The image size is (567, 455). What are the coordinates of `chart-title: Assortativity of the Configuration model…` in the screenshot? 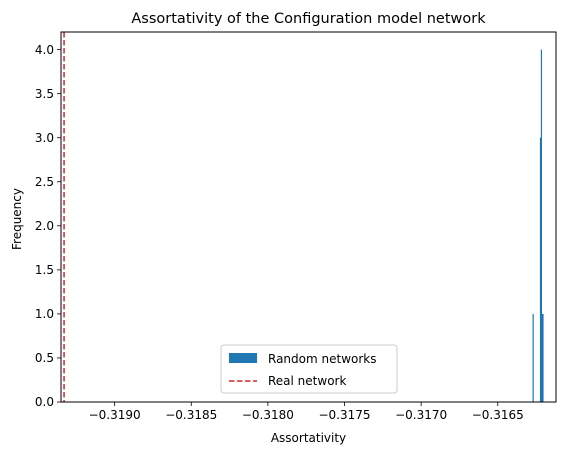 It's located at (308, 19).